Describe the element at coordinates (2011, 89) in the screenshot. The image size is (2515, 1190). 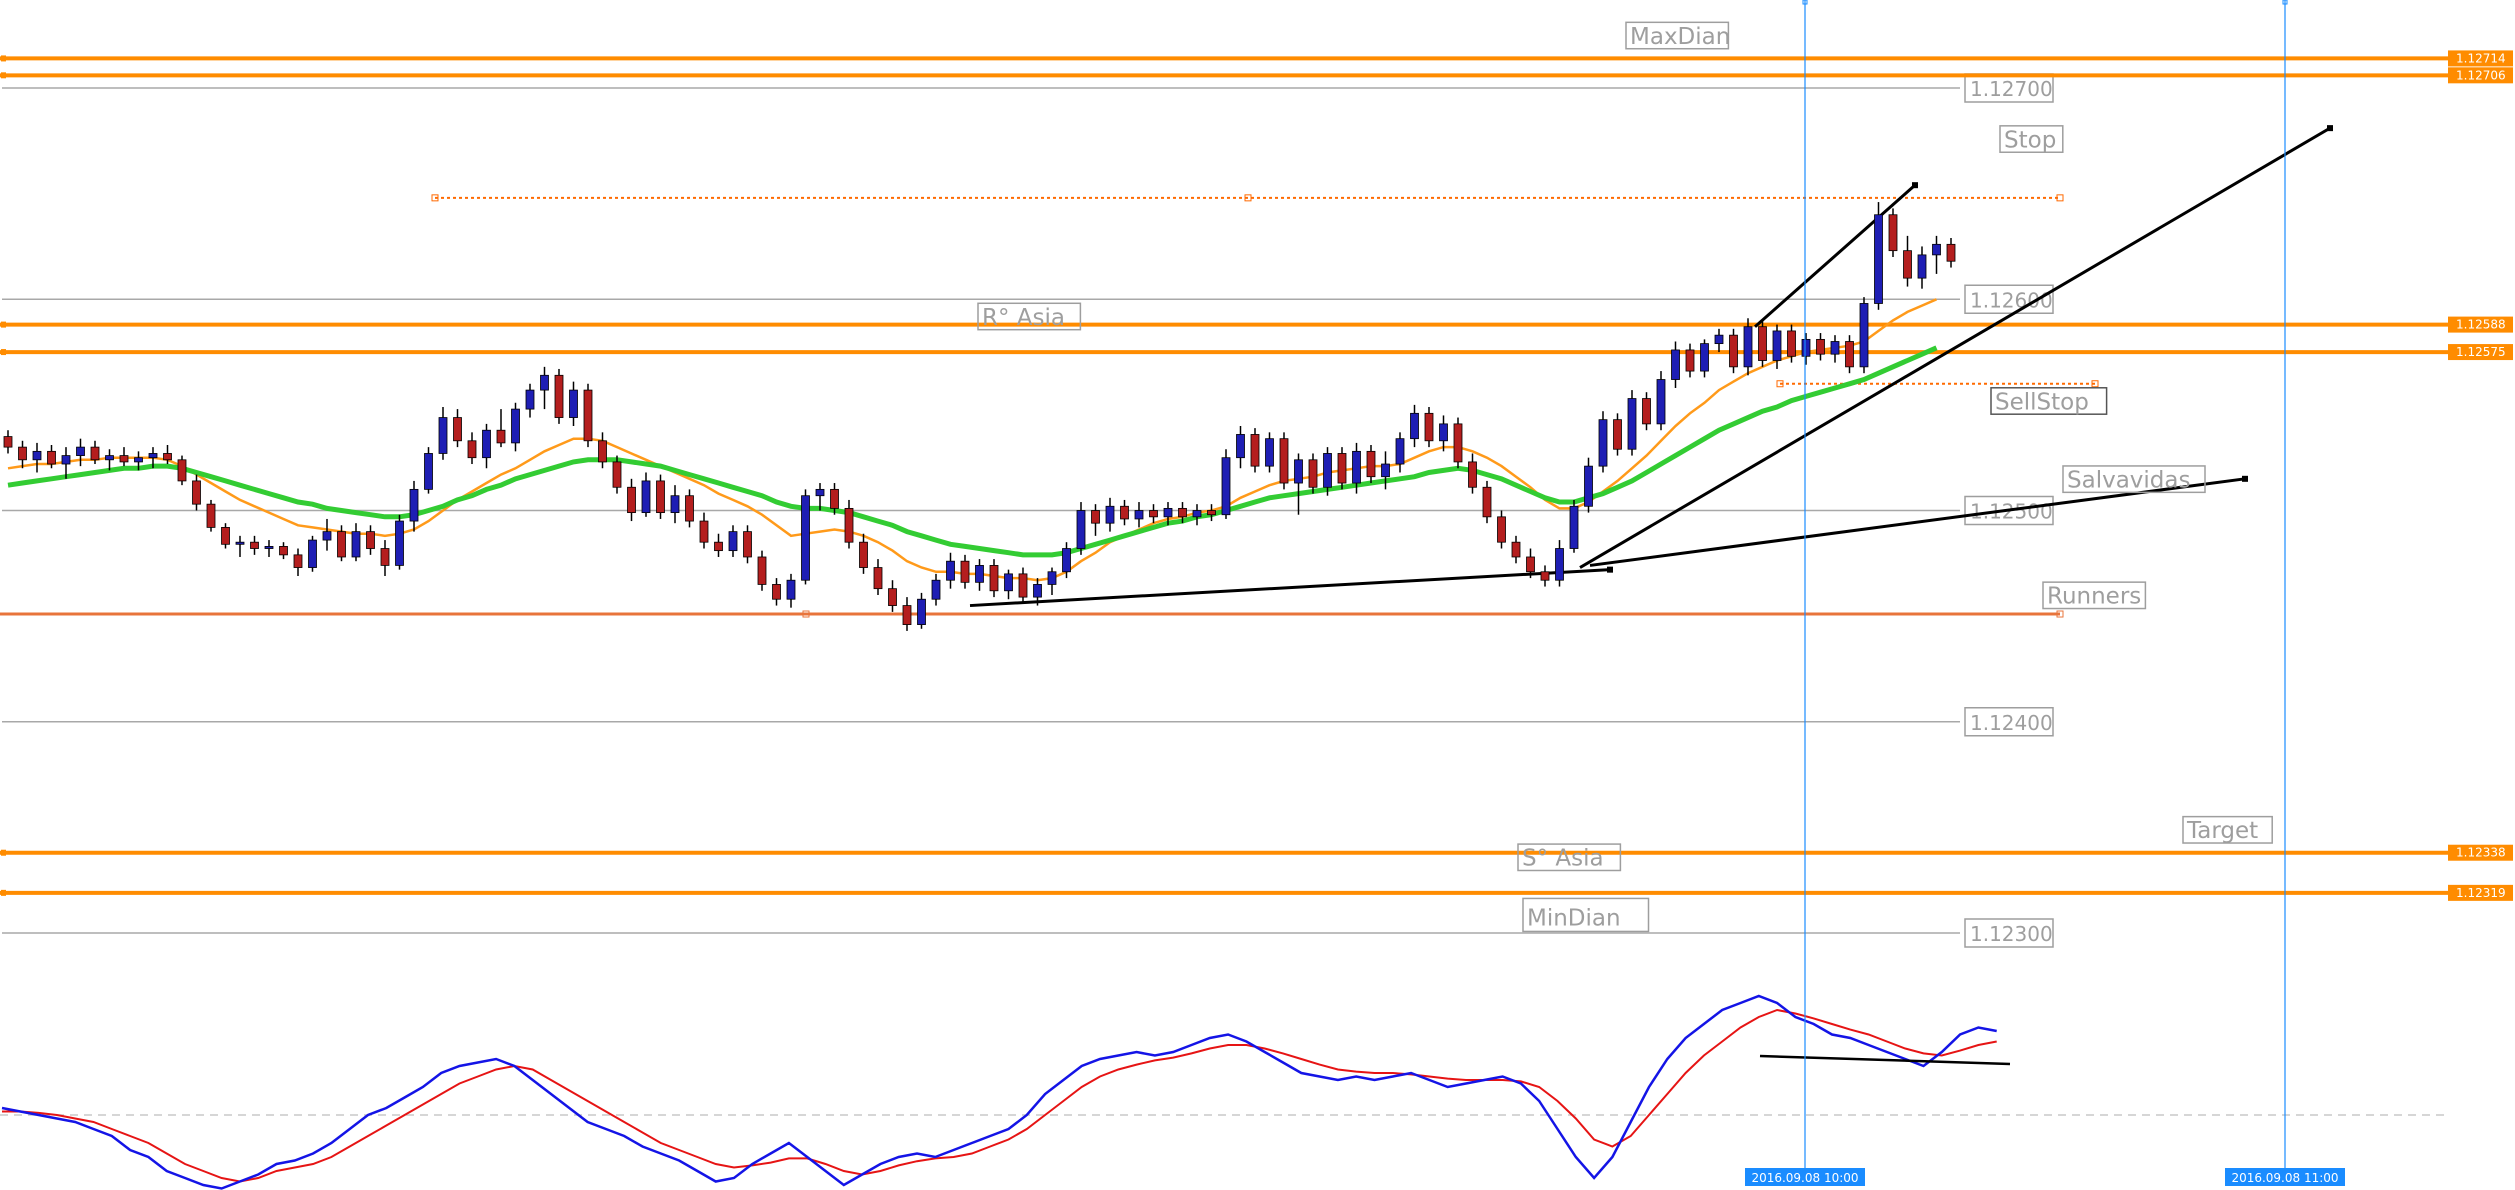
I see `price-level-label: 1.12700` at that location.